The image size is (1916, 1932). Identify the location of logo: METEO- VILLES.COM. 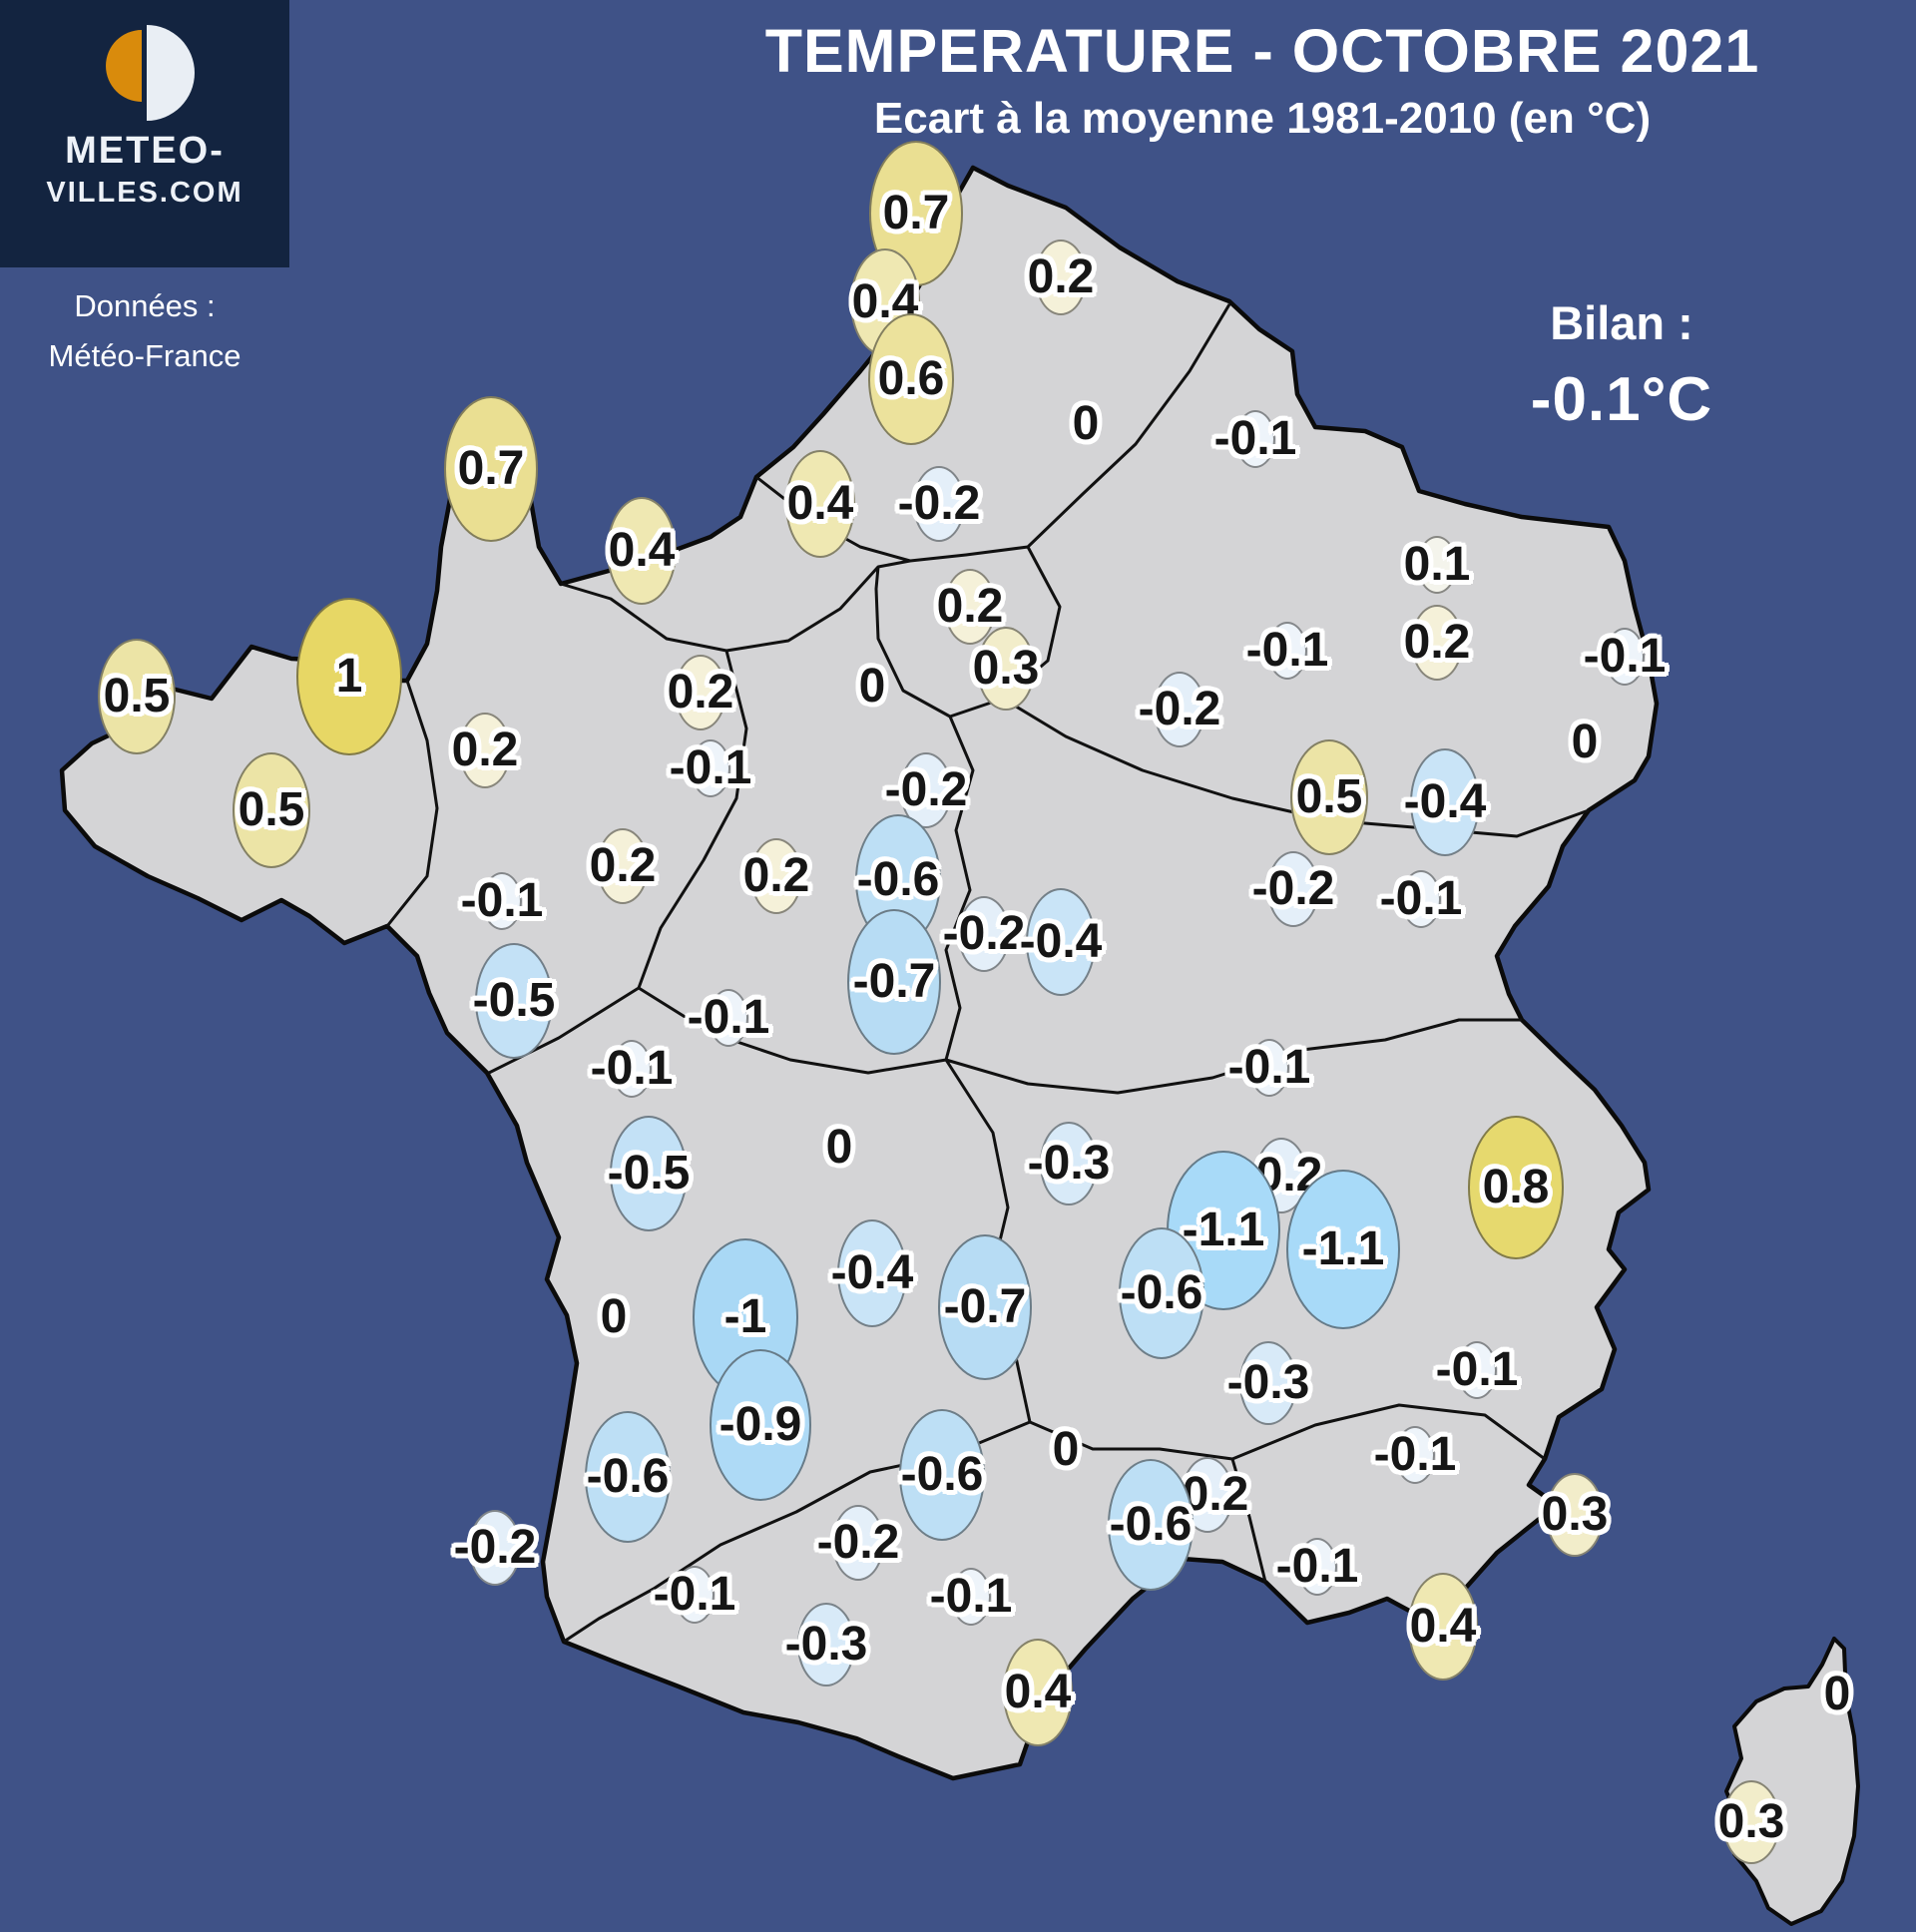
(144, 133).